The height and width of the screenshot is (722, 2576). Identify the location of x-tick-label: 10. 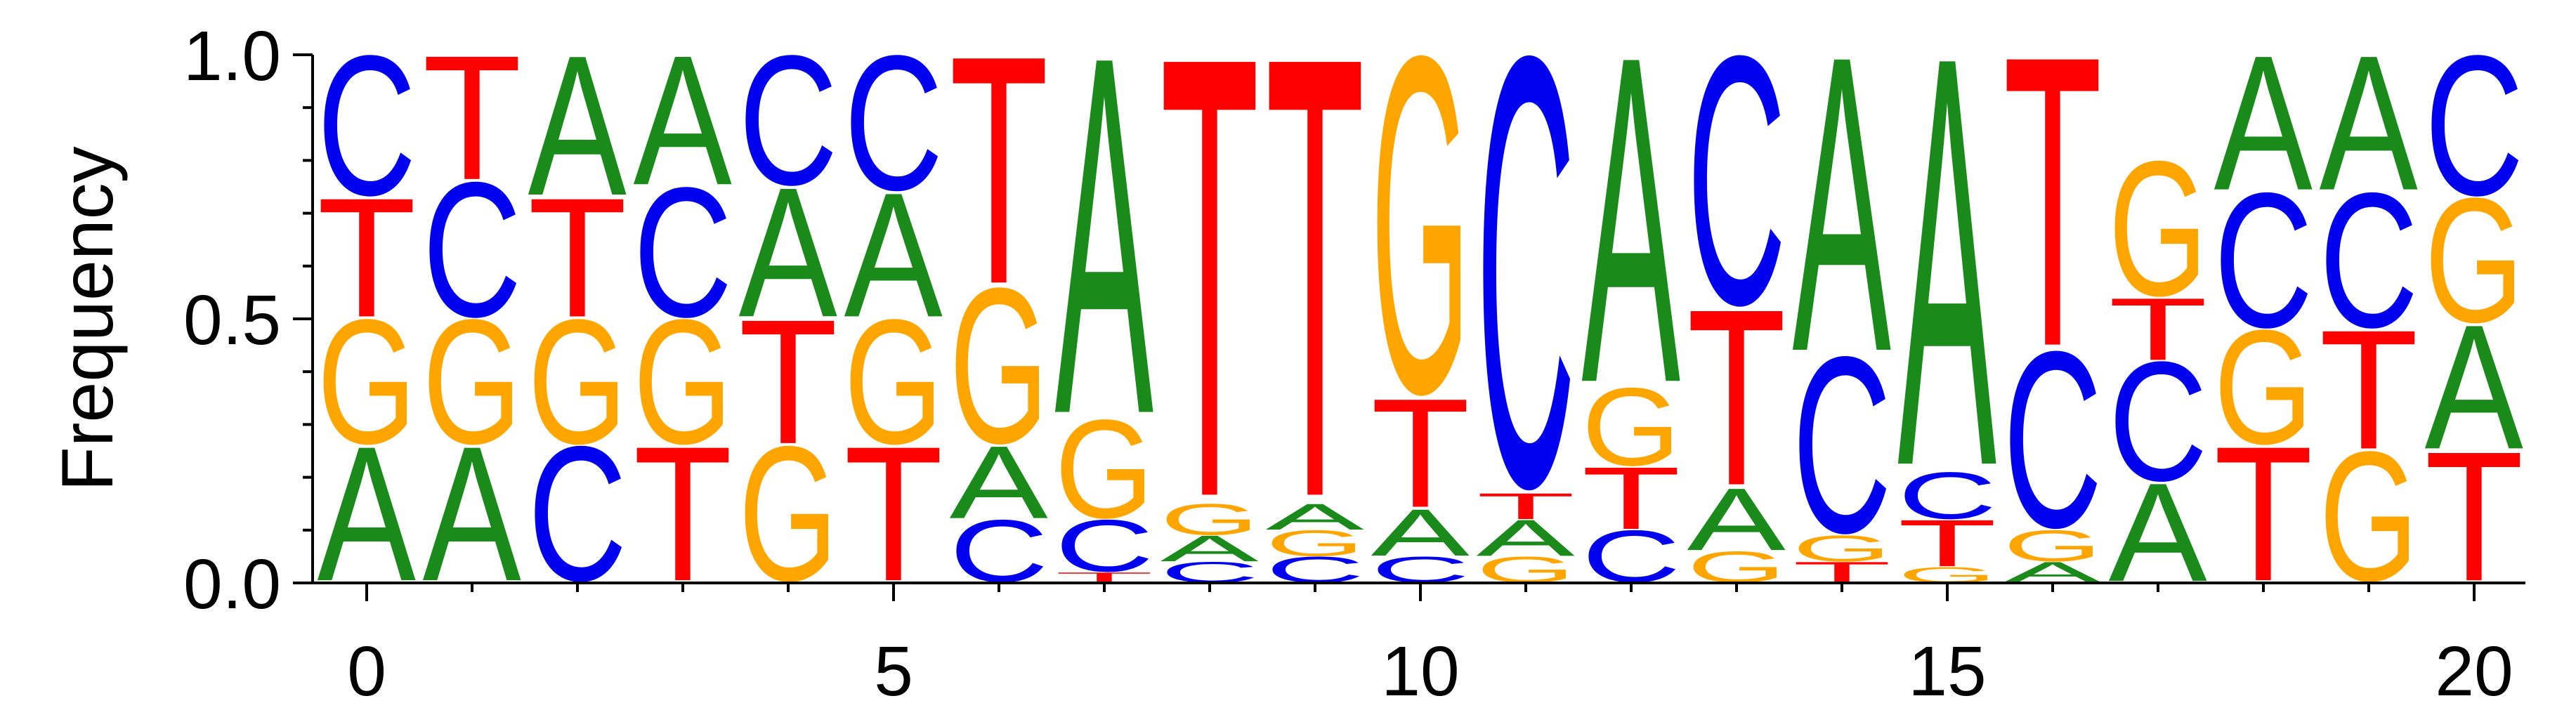
(1420, 671).